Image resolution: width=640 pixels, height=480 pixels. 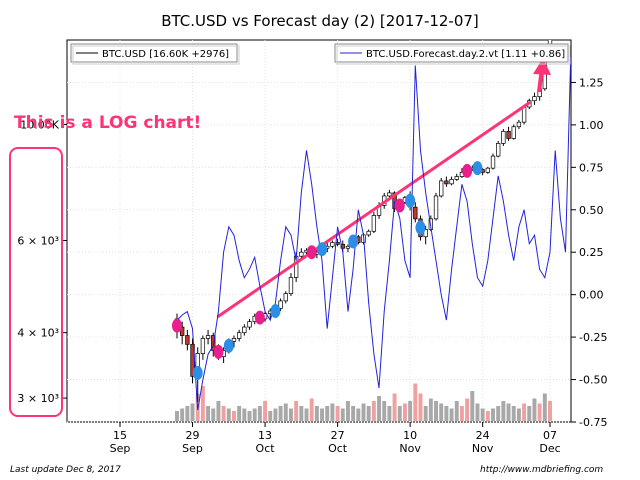 I want to click on x-axis-tick-label-day: 24, so click(x=483, y=435).